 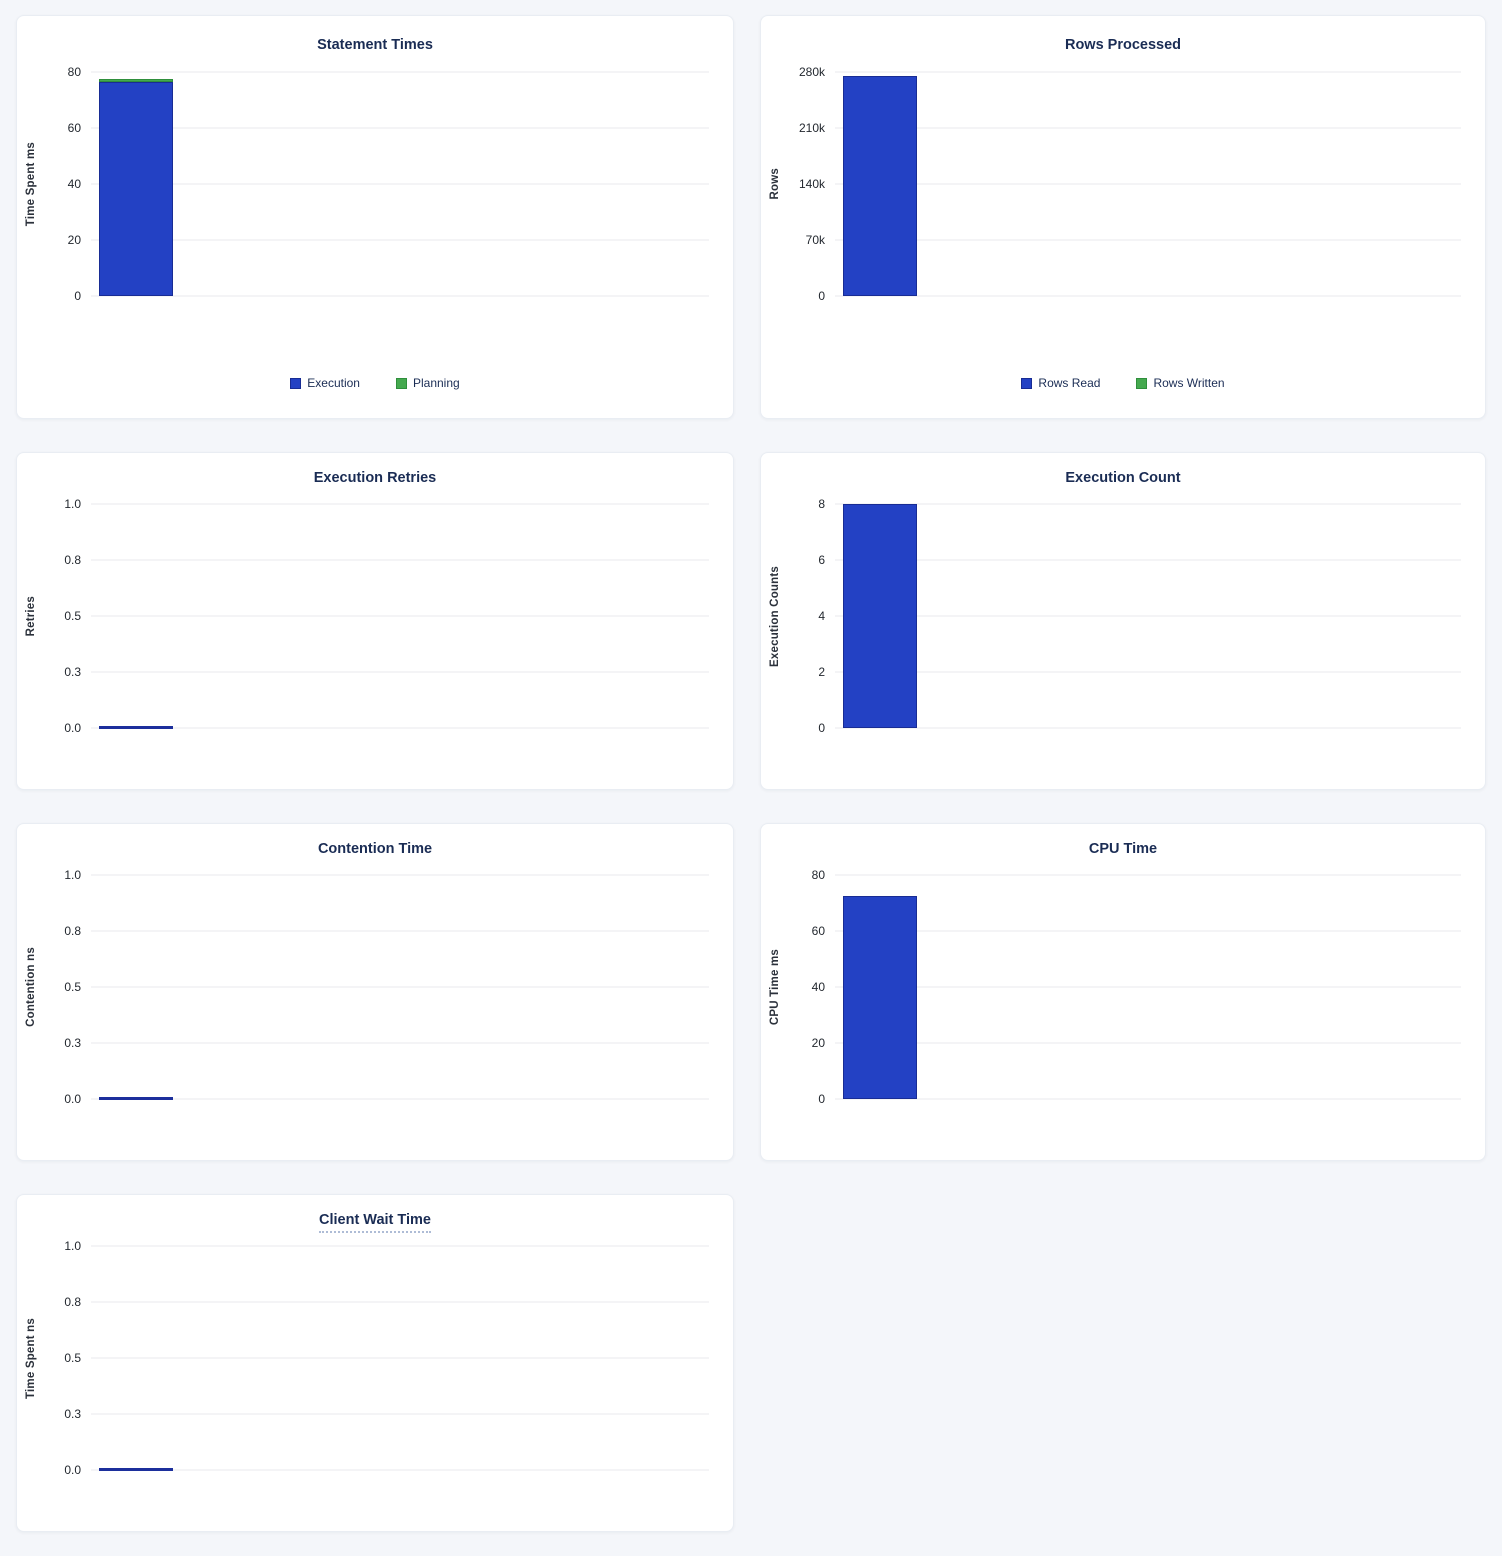 I want to click on y-axis-ticks: 80 60 40 20 0, so click(x=68, y=184).